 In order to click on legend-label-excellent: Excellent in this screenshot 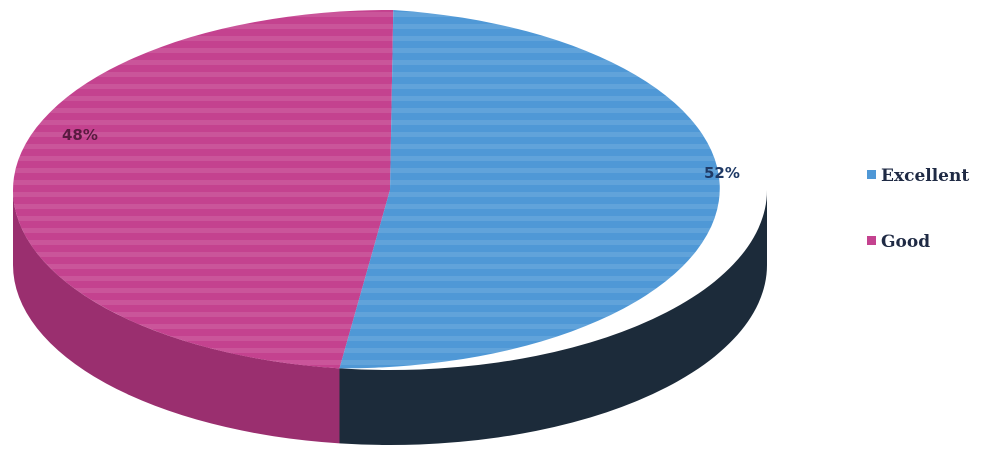, I will do `click(925, 176)`.